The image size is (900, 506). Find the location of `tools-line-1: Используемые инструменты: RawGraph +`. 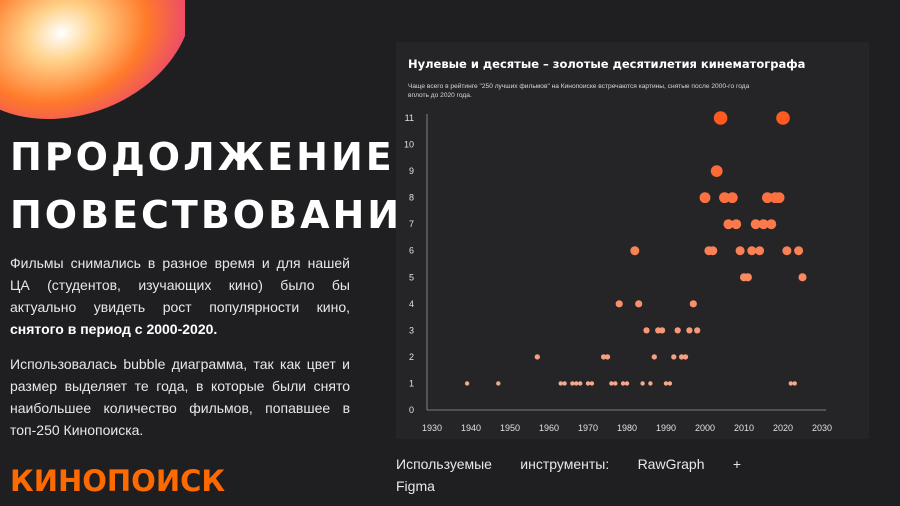

tools-line-1: Используемые инструменты: RawGraph + is located at coordinates (568, 464).